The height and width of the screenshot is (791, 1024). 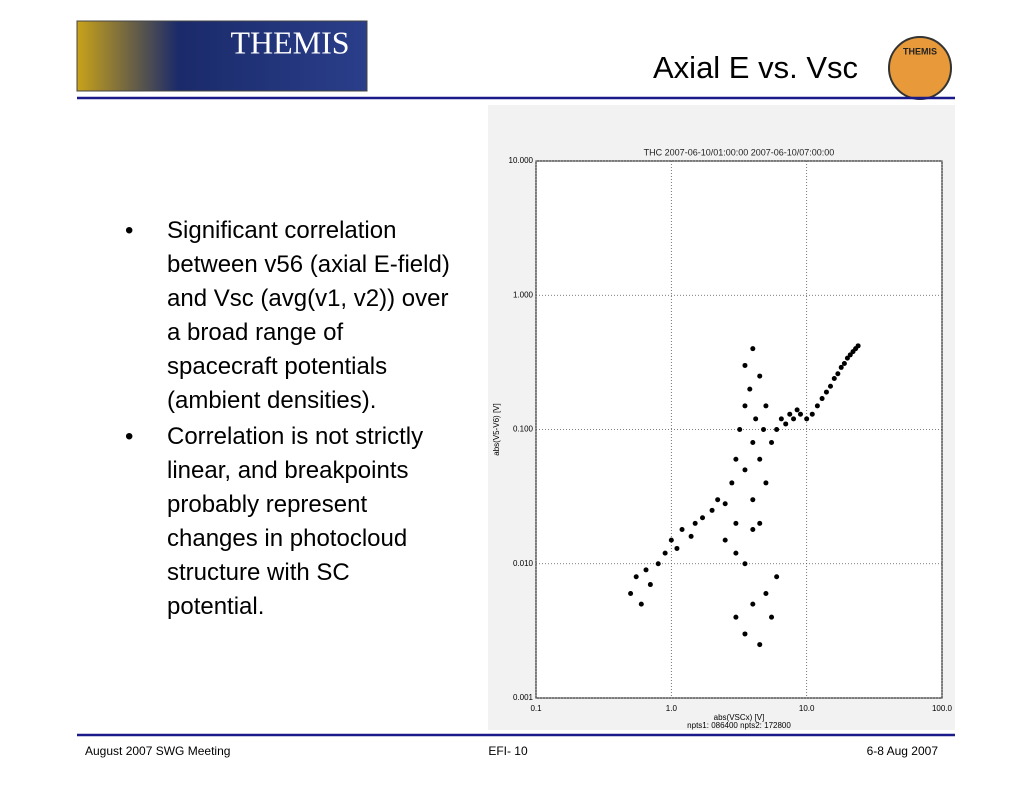 I want to click on footer-center: EFI- 10, so click(x=508, y=751).